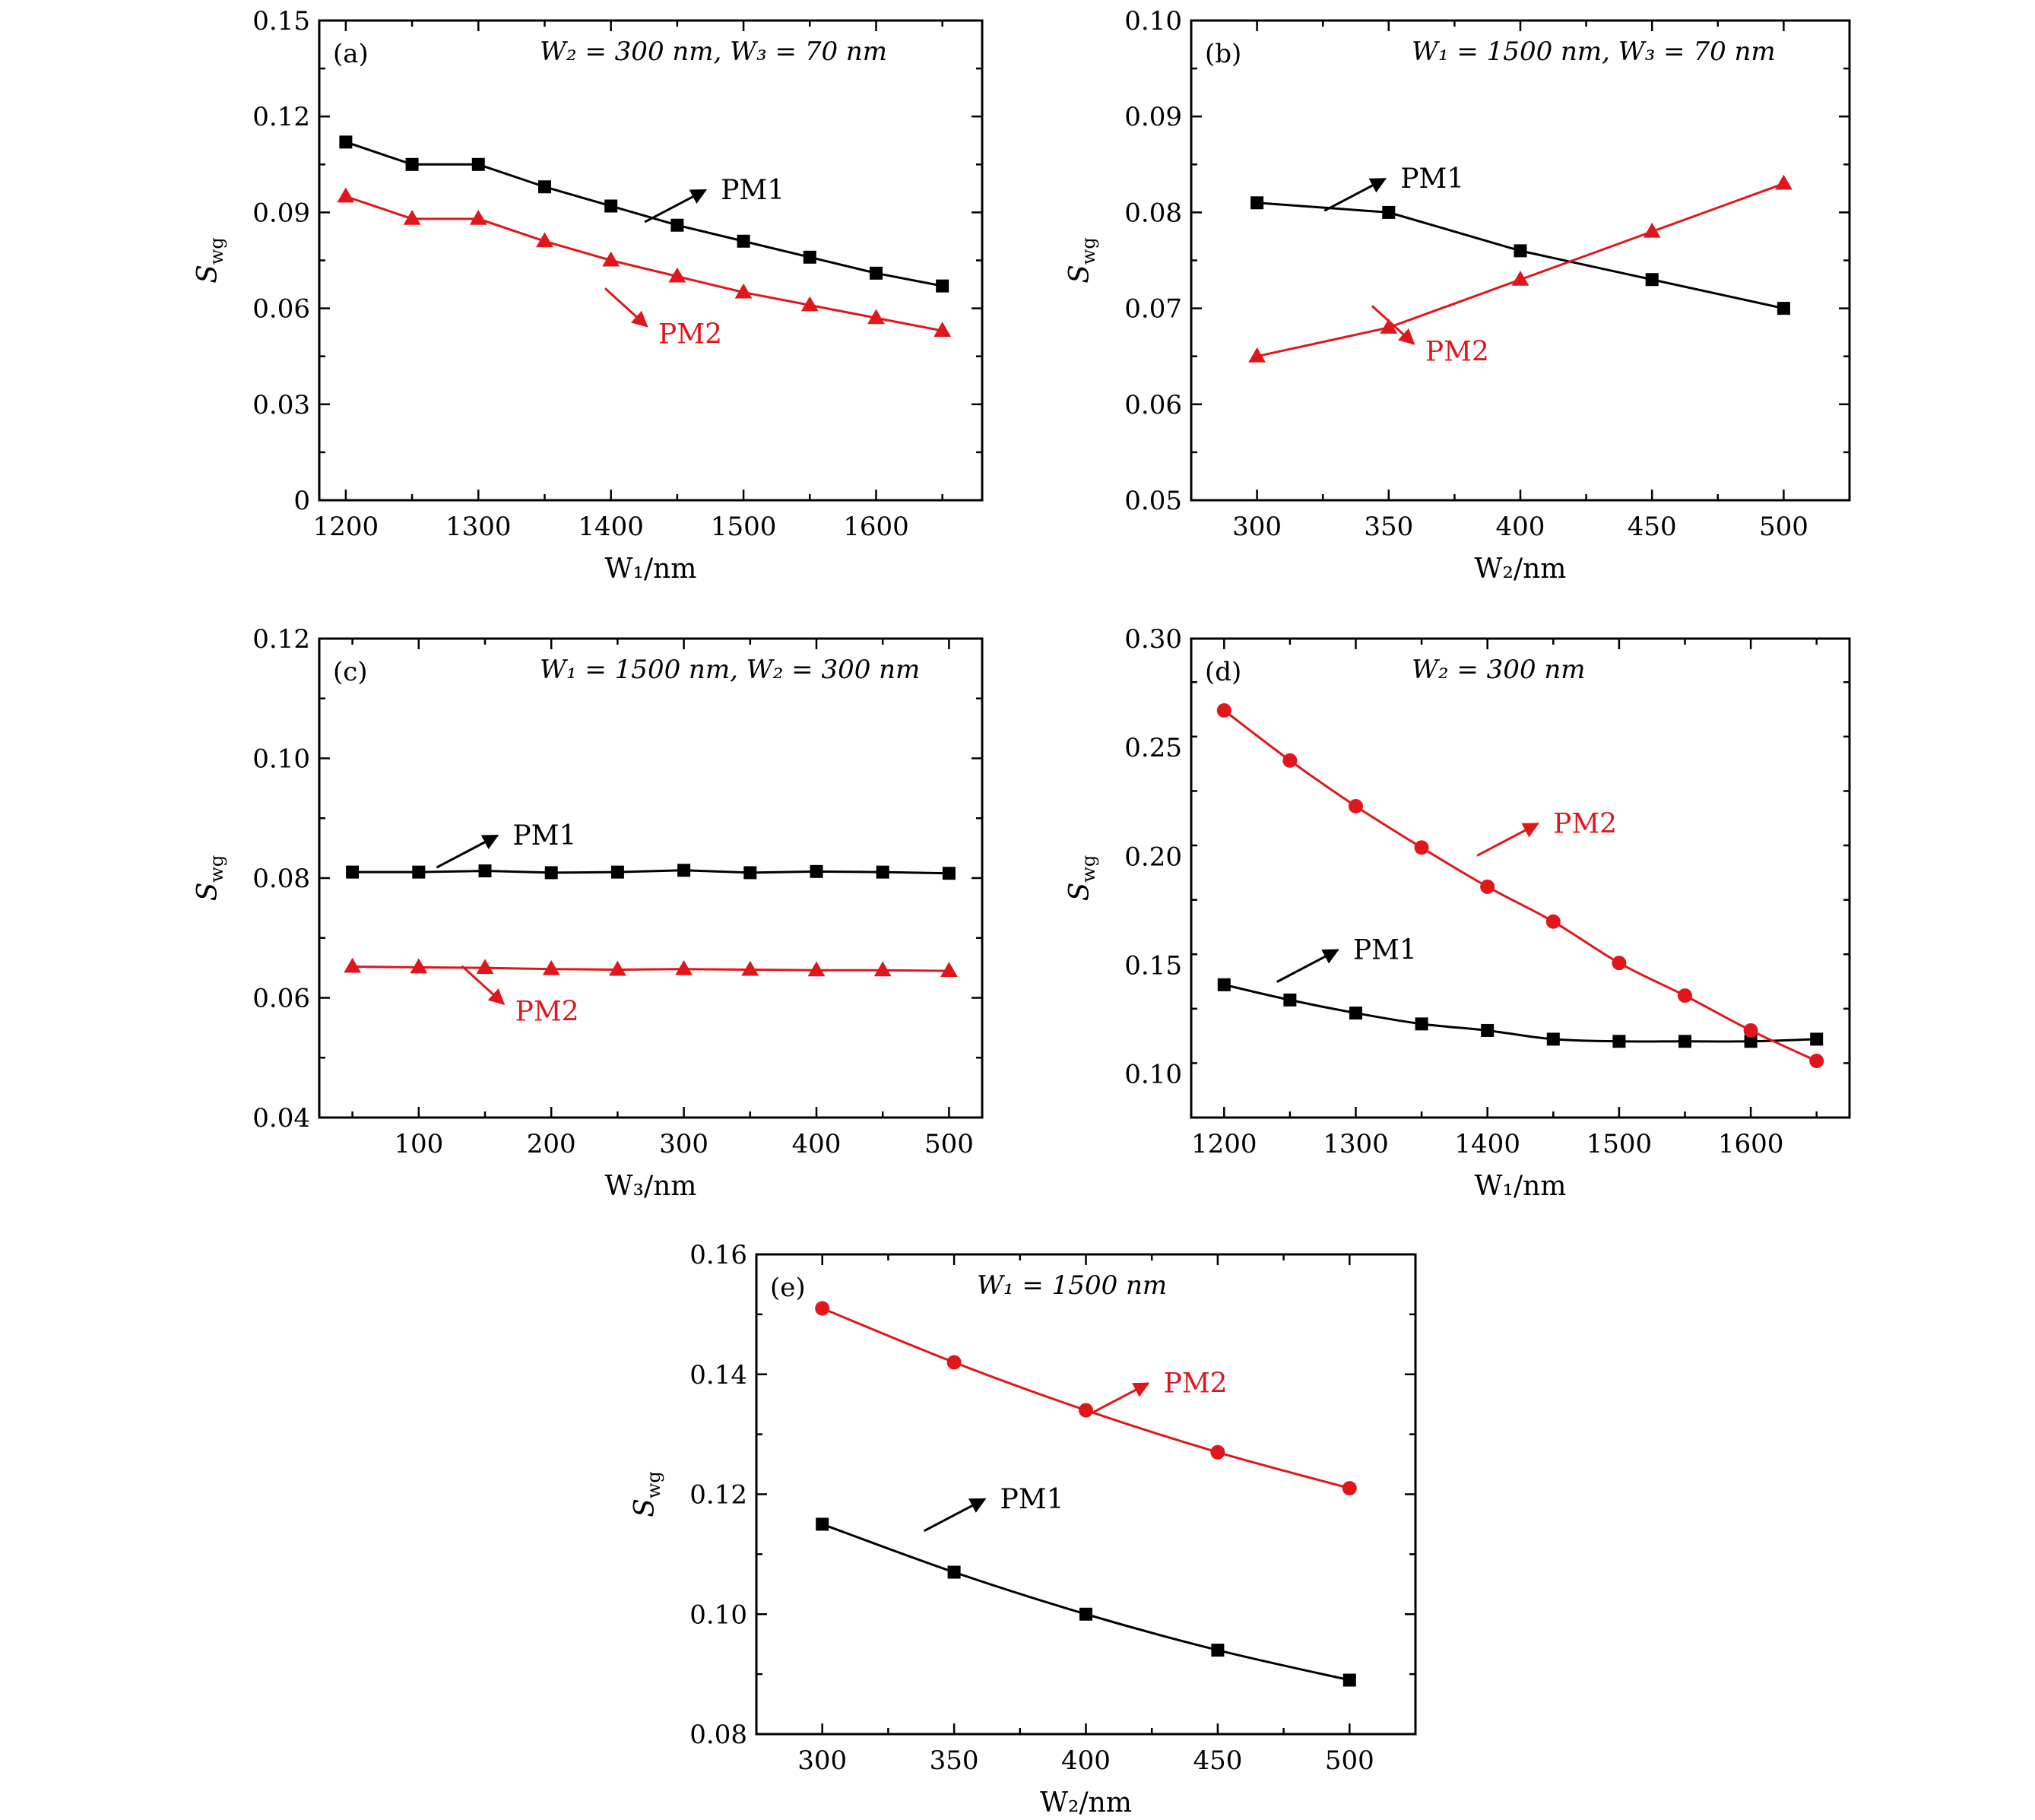  What do you see at coordinates (1487, 1144) in the screenshot?
I see `x-tick-label: 1400` at bounding box center [1487, 1144].